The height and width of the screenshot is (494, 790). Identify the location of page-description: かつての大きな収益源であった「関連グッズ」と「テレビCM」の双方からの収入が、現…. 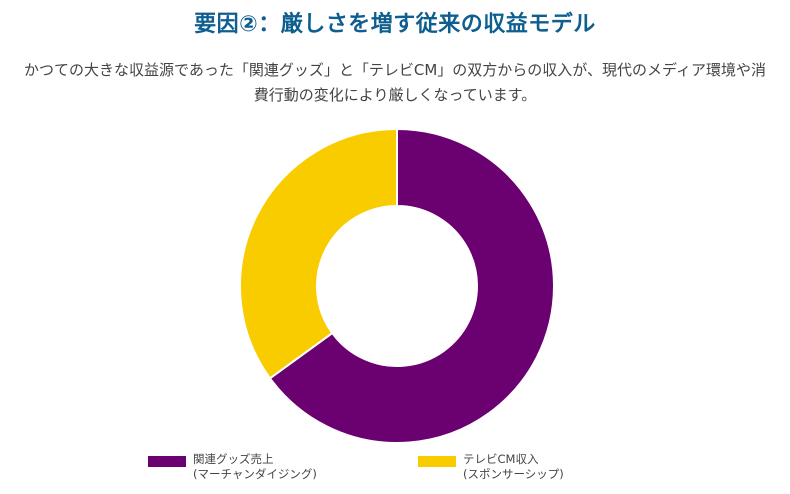
(395, 82).